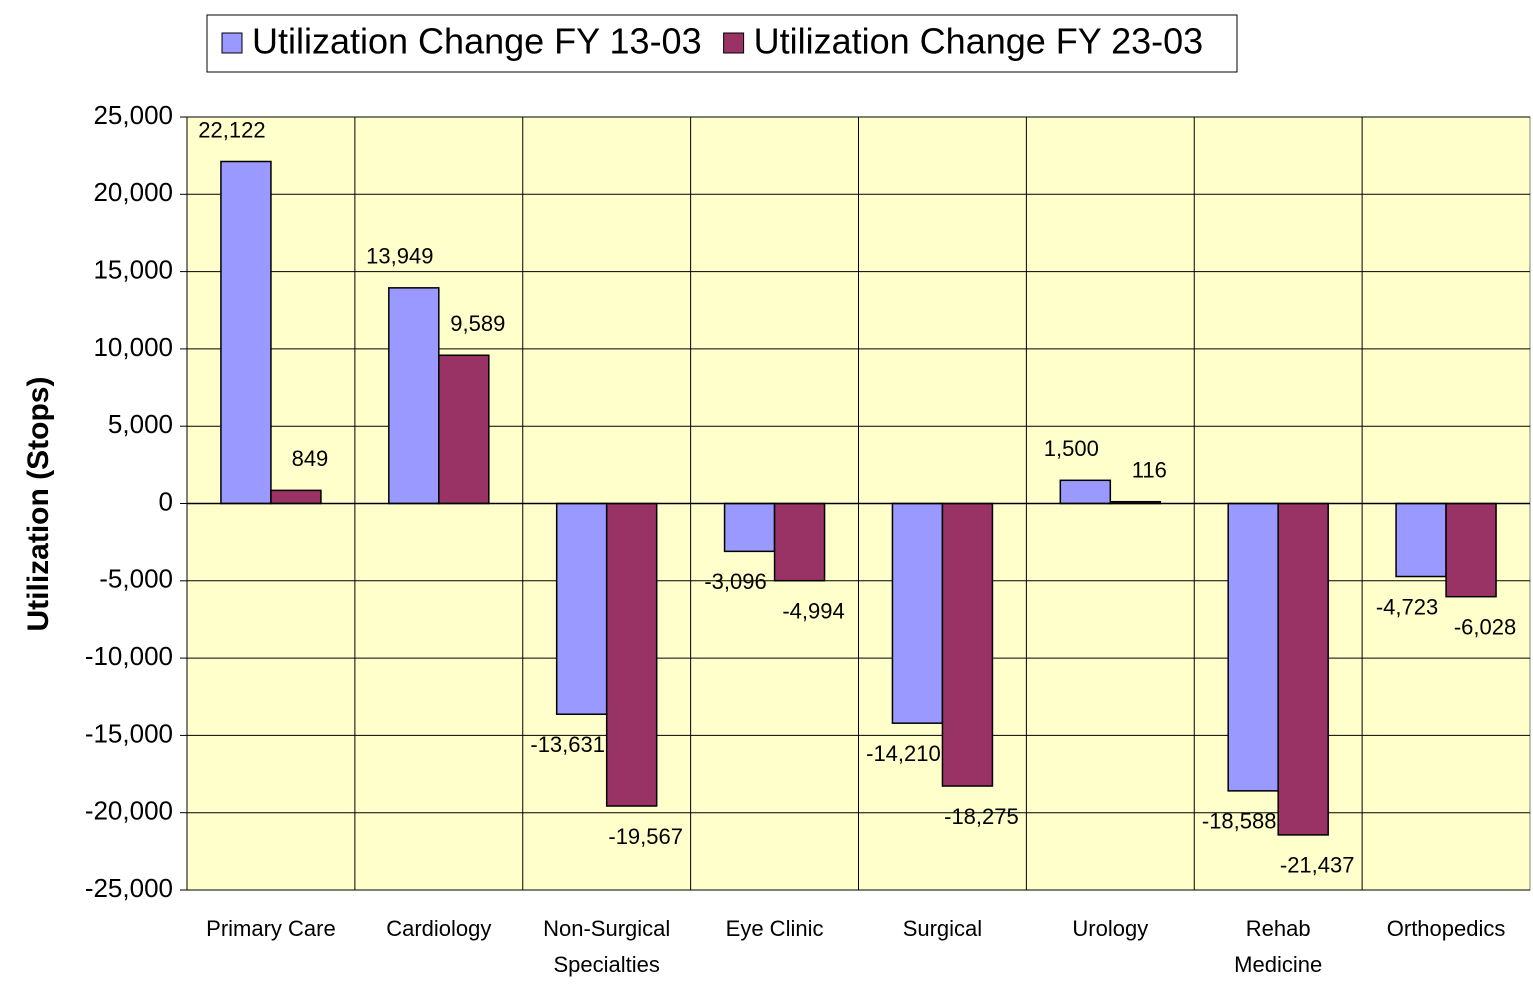  What do you see at coordinates (942, 928) in the screenshot?
I see `x-tick-label: Surgical` at bounding box center [942, 928].